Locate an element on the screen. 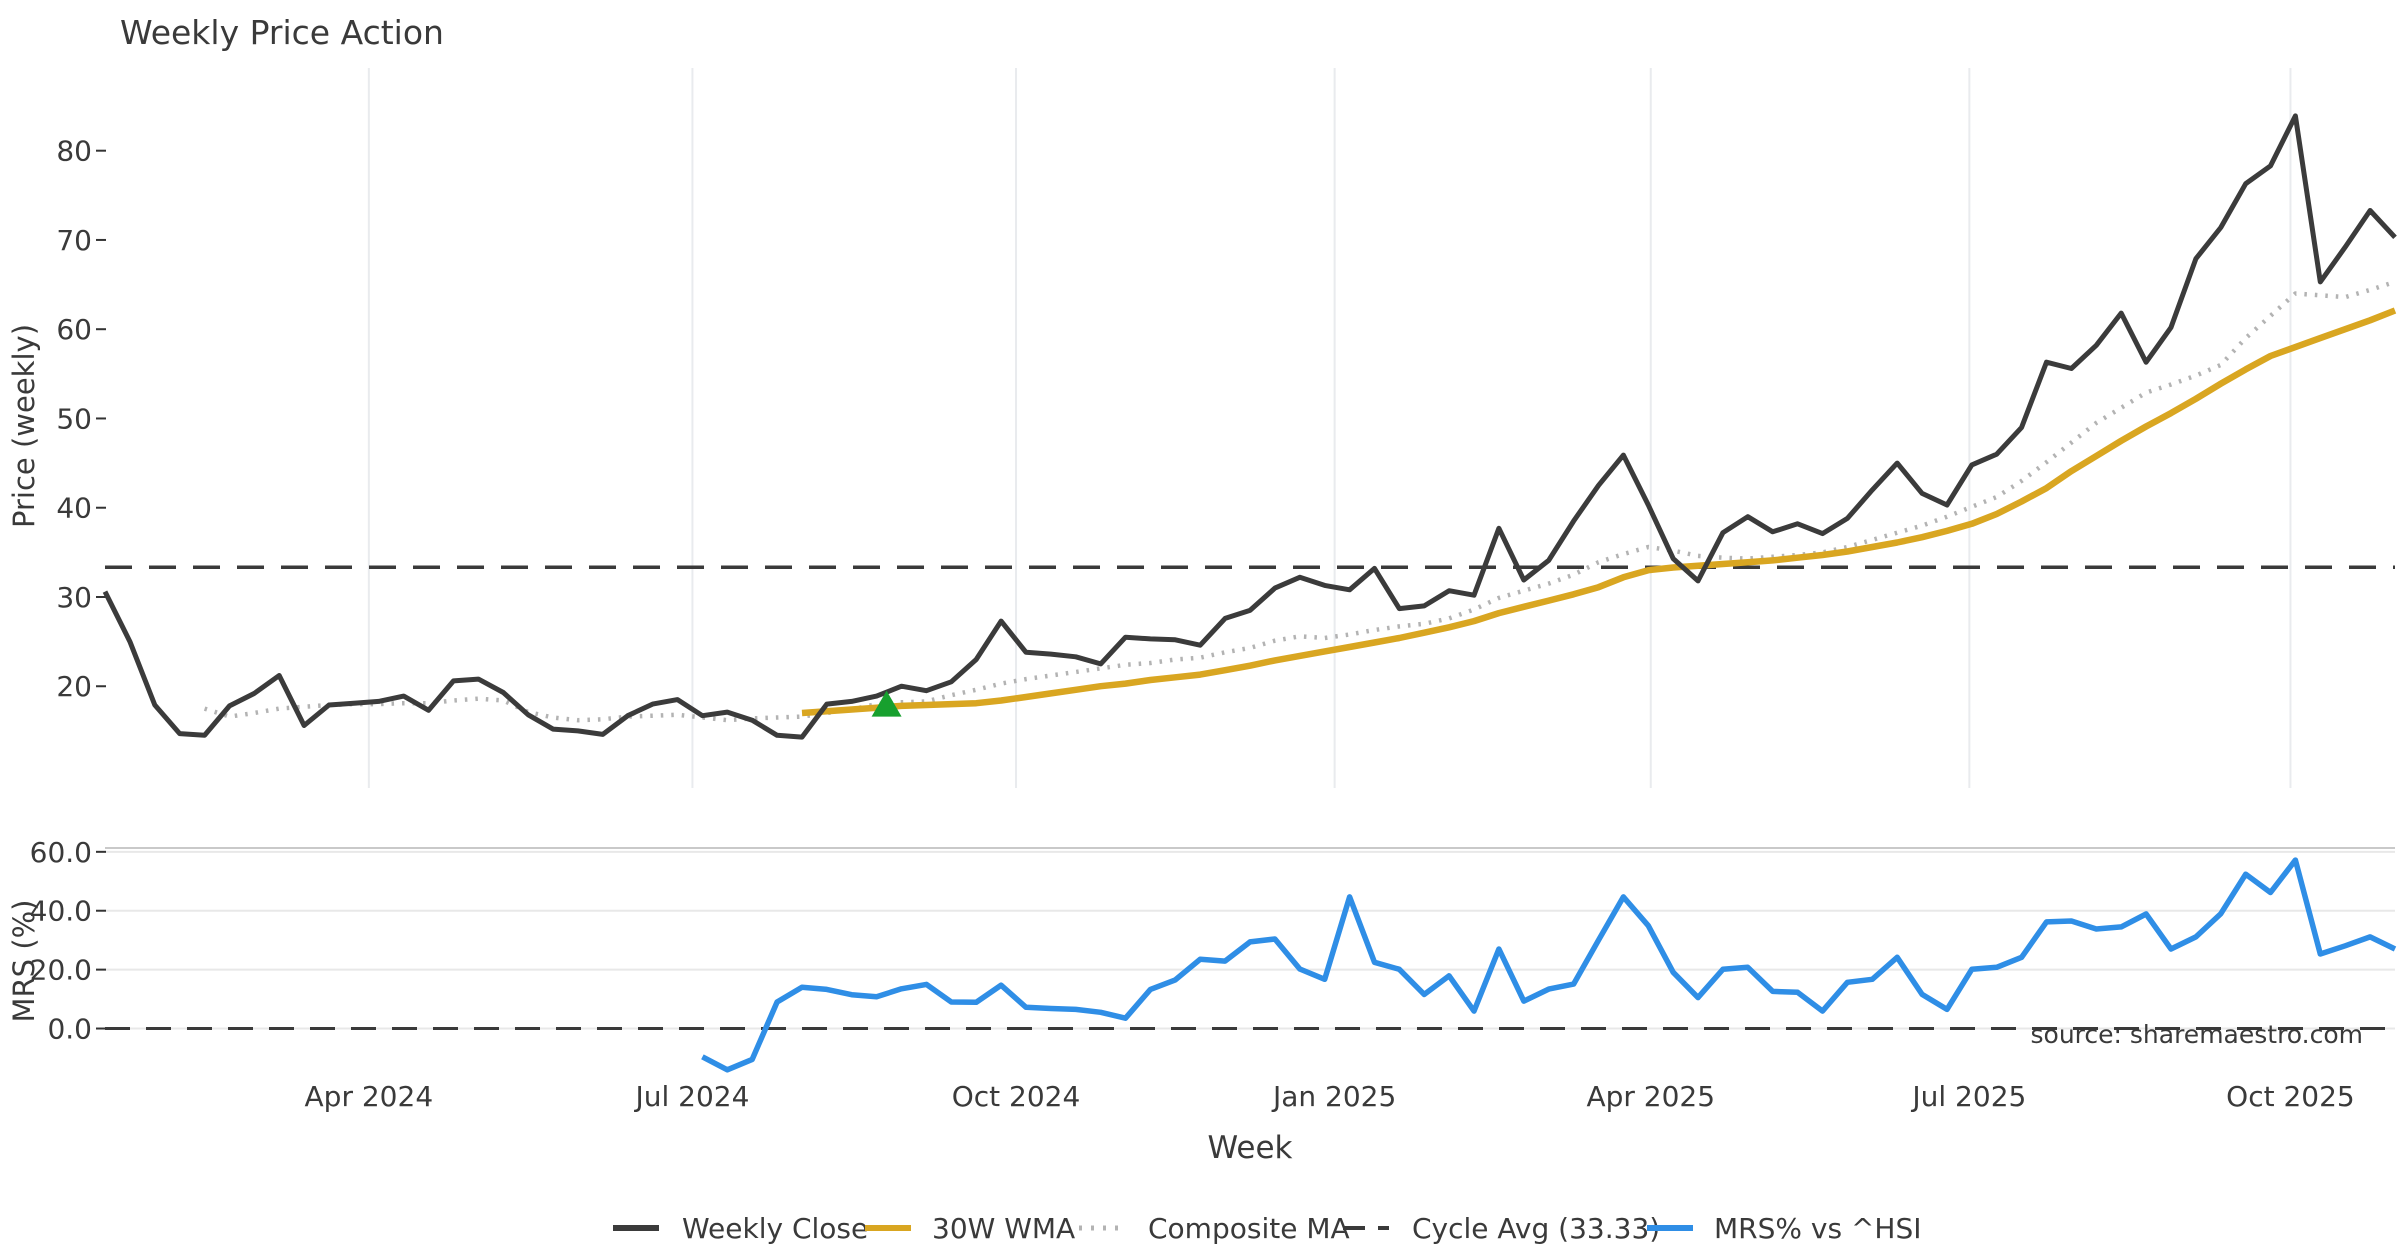  y-tick-label: 60 is located at coordinates (74, 329).